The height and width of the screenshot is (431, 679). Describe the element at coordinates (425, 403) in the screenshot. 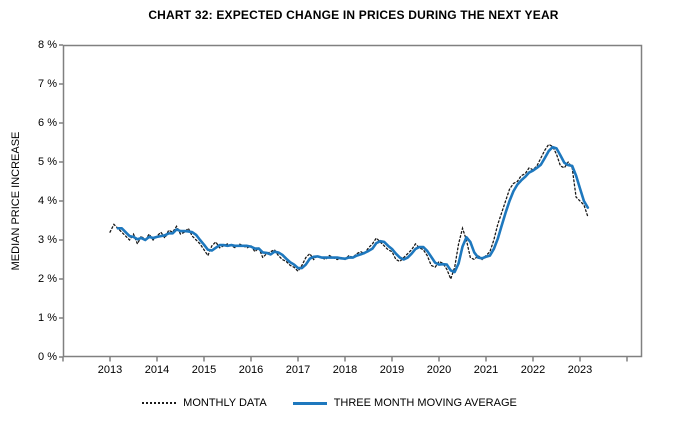

I see `legend-label-moving-average: THREE MONTH MOVING AVERAGE` at that location.